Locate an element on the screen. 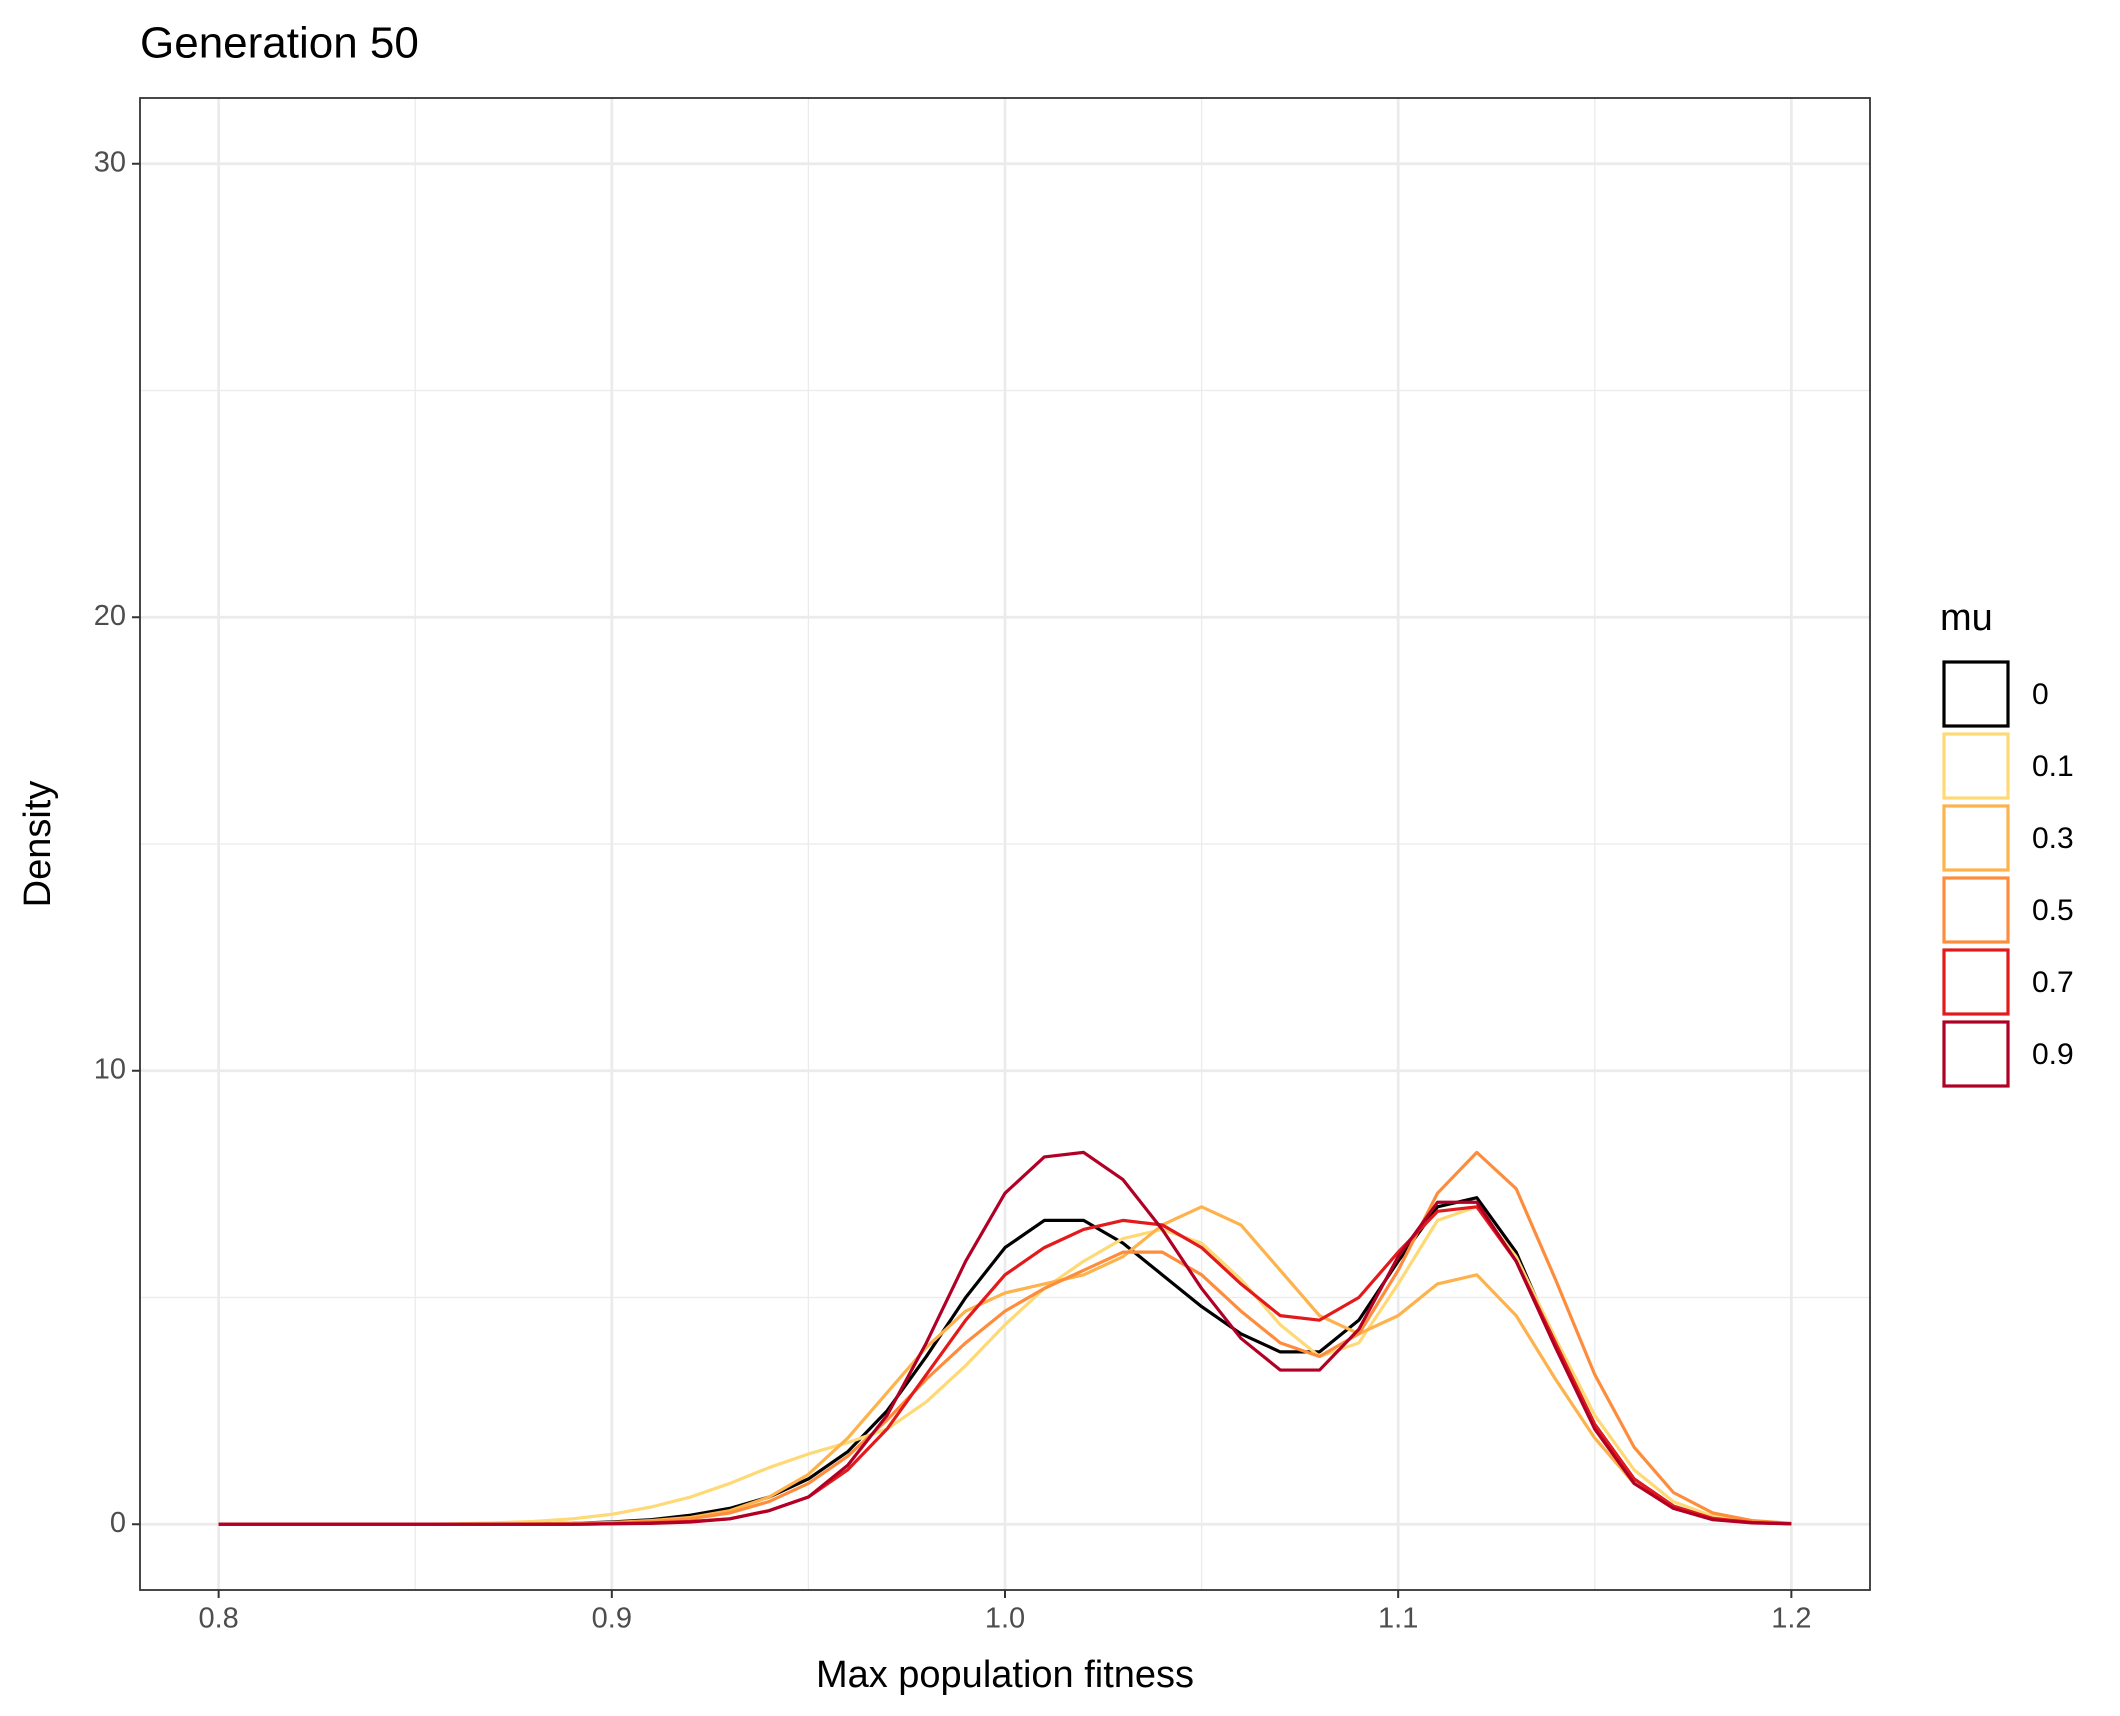 Image resolution: width=2120 pixels, height=1716 pixels. x-tick-label: 0.8 is located at coordinates (218, 1619).